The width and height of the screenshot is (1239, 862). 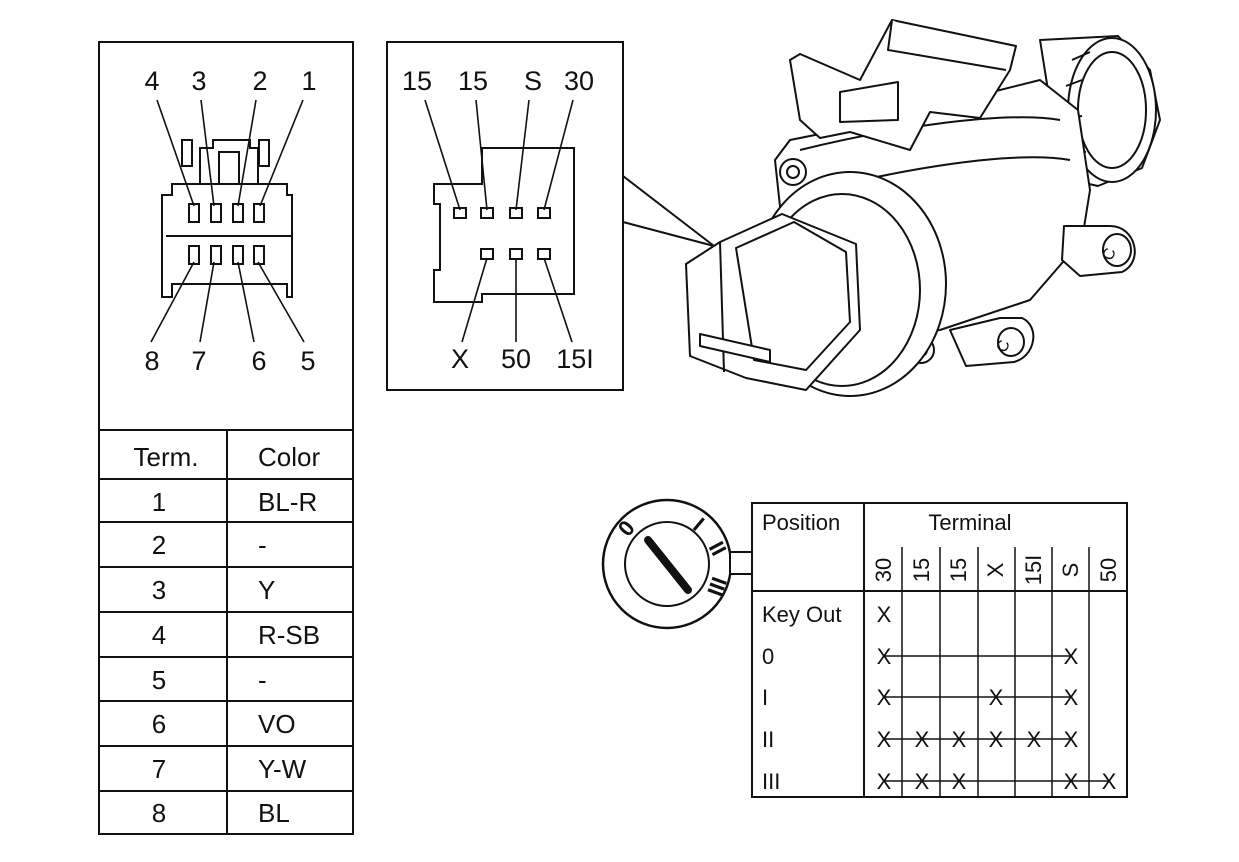 I want to click on table-header-term: Term., so click(x=166, y=457).